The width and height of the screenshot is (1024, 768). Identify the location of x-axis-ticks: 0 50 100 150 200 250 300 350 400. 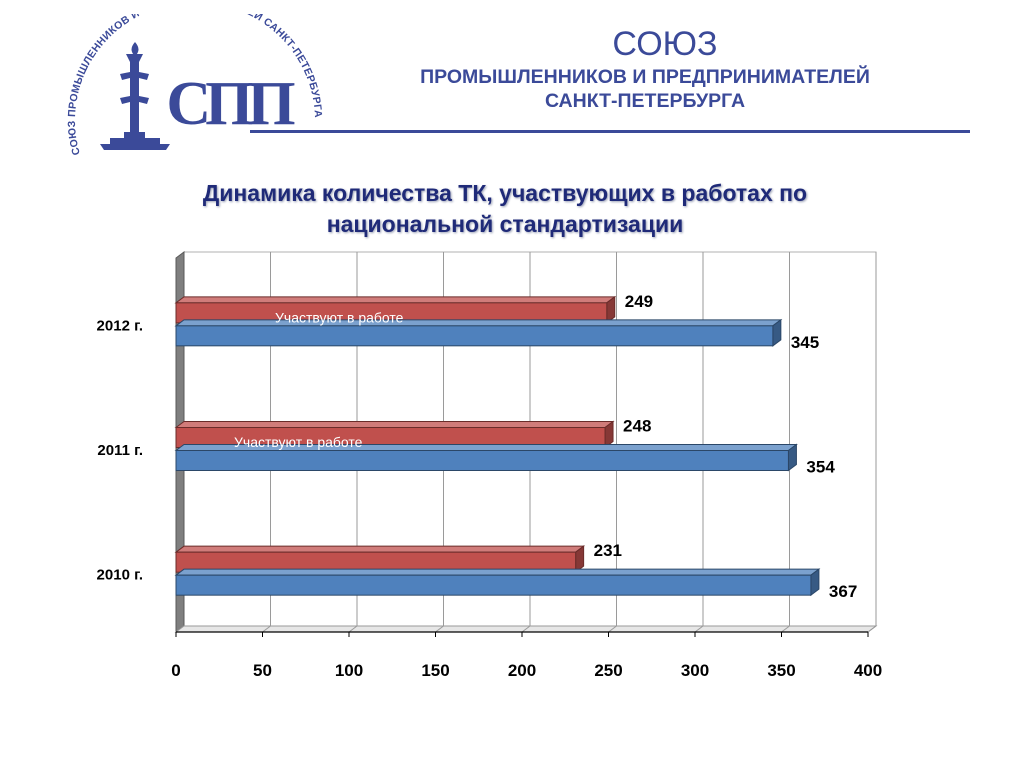
(526, 656).